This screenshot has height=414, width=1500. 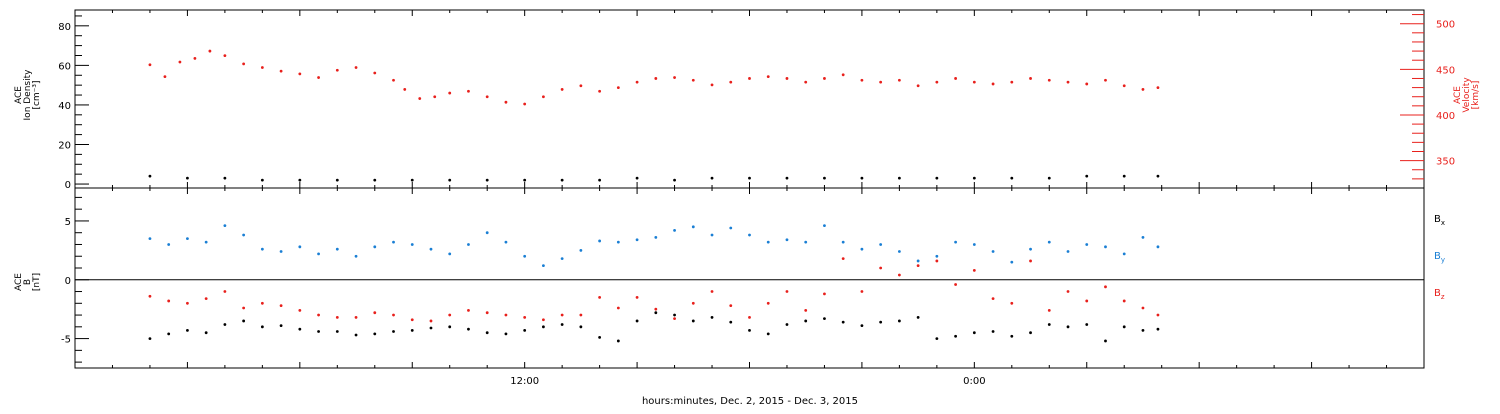 What do you see at coordinates (1445, 25) in the screenshot?
I see `y-tick-label-right: 500` at bounding box center [1445, 25].